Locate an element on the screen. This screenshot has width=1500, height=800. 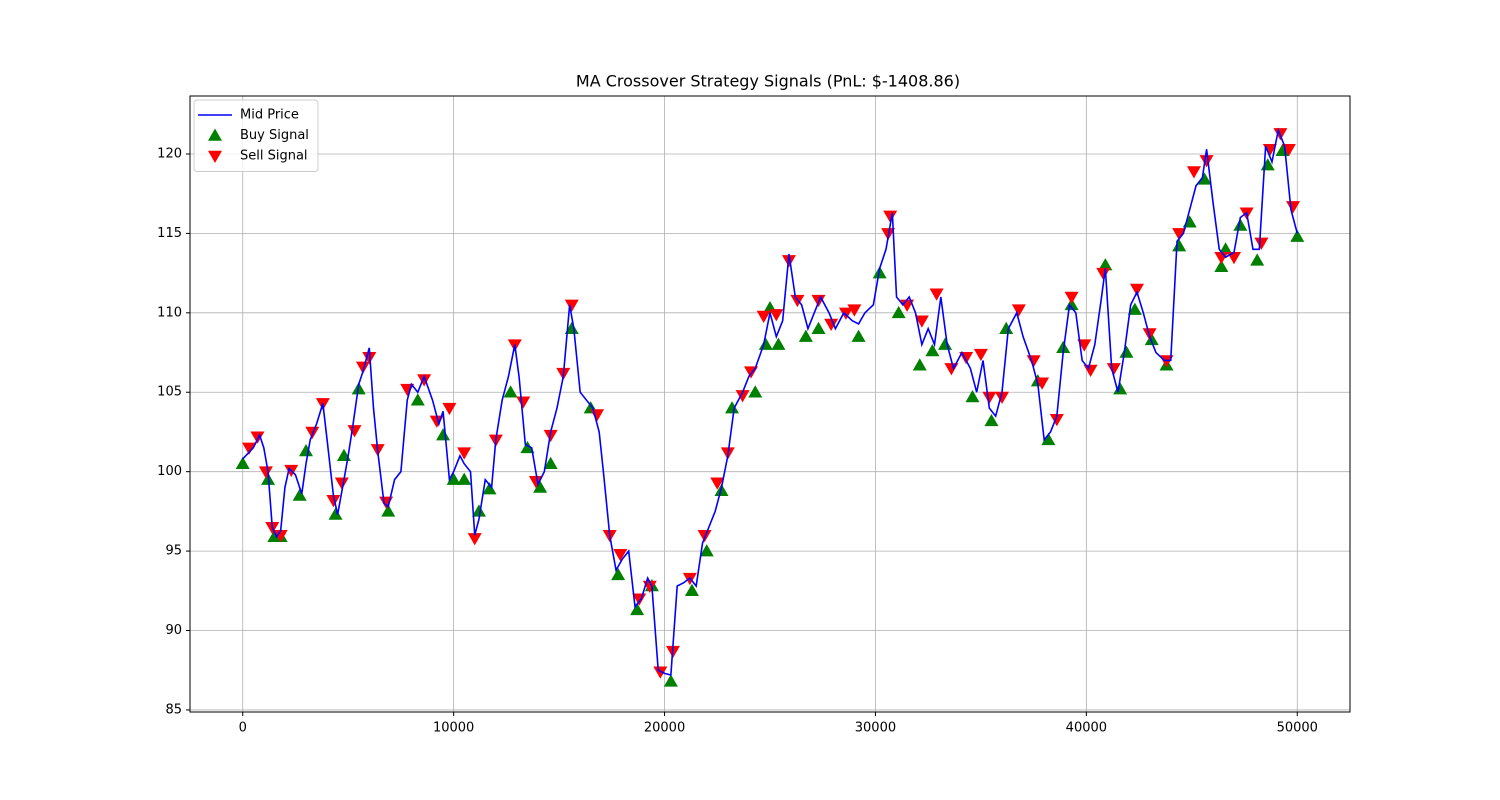
legend-label: Mid Price is located at coordinates (269, 115).